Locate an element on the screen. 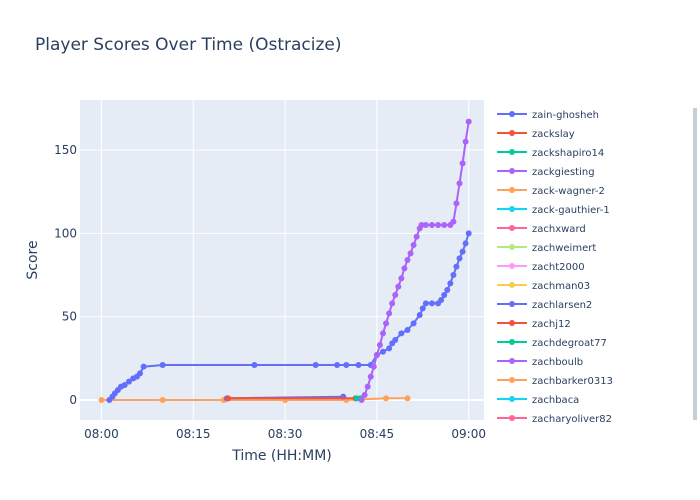 This screenshot has width=700, height=500. legend-item: zachweimert is located at coordinates (546, 248).